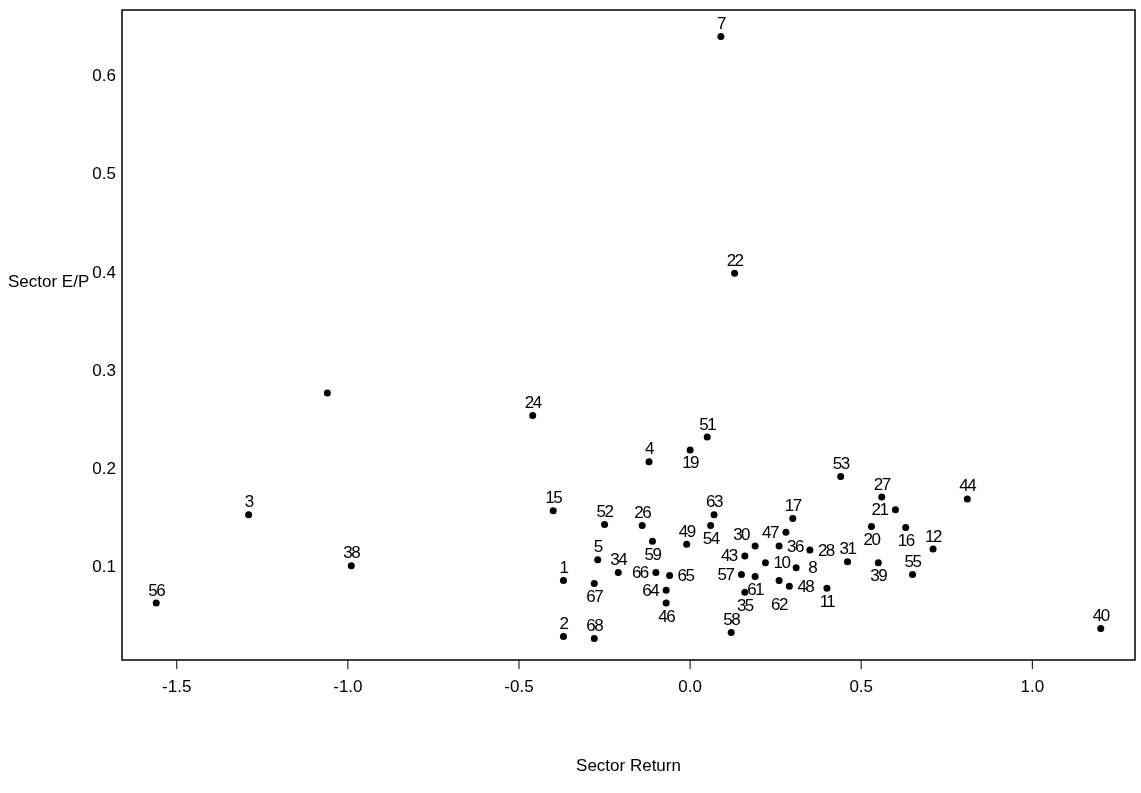 The width and height of the screenshot is (1141, 793). I want to click on annotation: 34, so click(619, 560).